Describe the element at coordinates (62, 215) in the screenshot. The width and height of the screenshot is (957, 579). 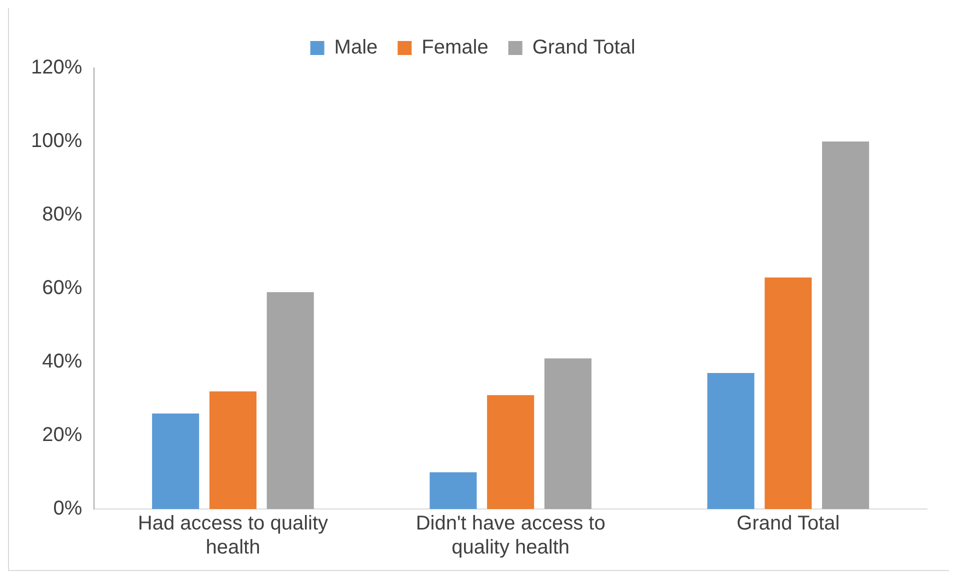
I see `y-tick-label: 80%` at that location.